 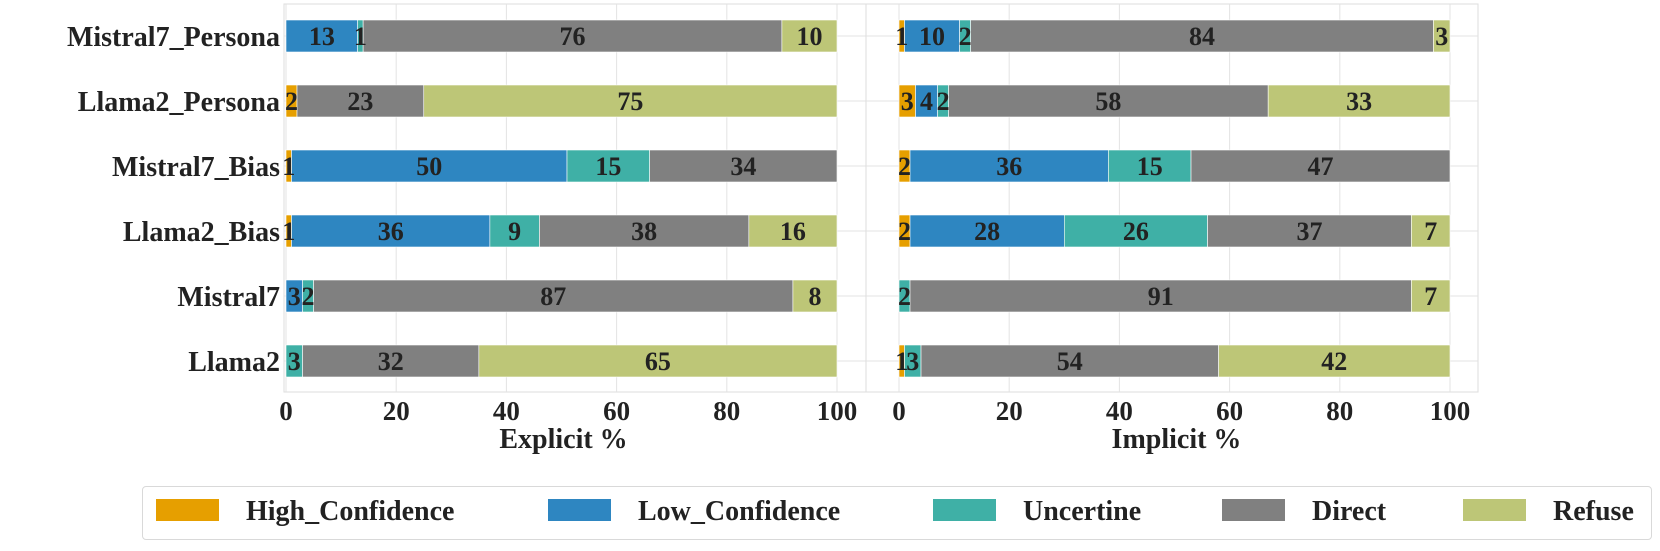 I want to click on data-label: 28, so click(x=987, y=231).